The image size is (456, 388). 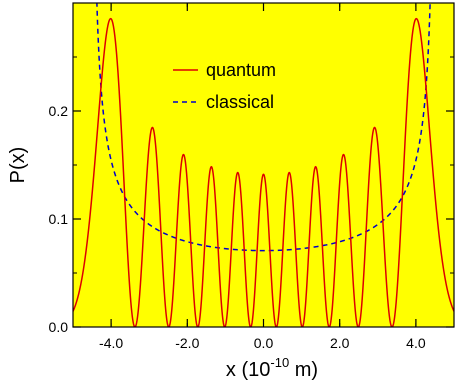 What do you see at coordinates (59, 219) in the screenshot?
I see `y-tick-label: 0.1` at bounding box center [59, 219].